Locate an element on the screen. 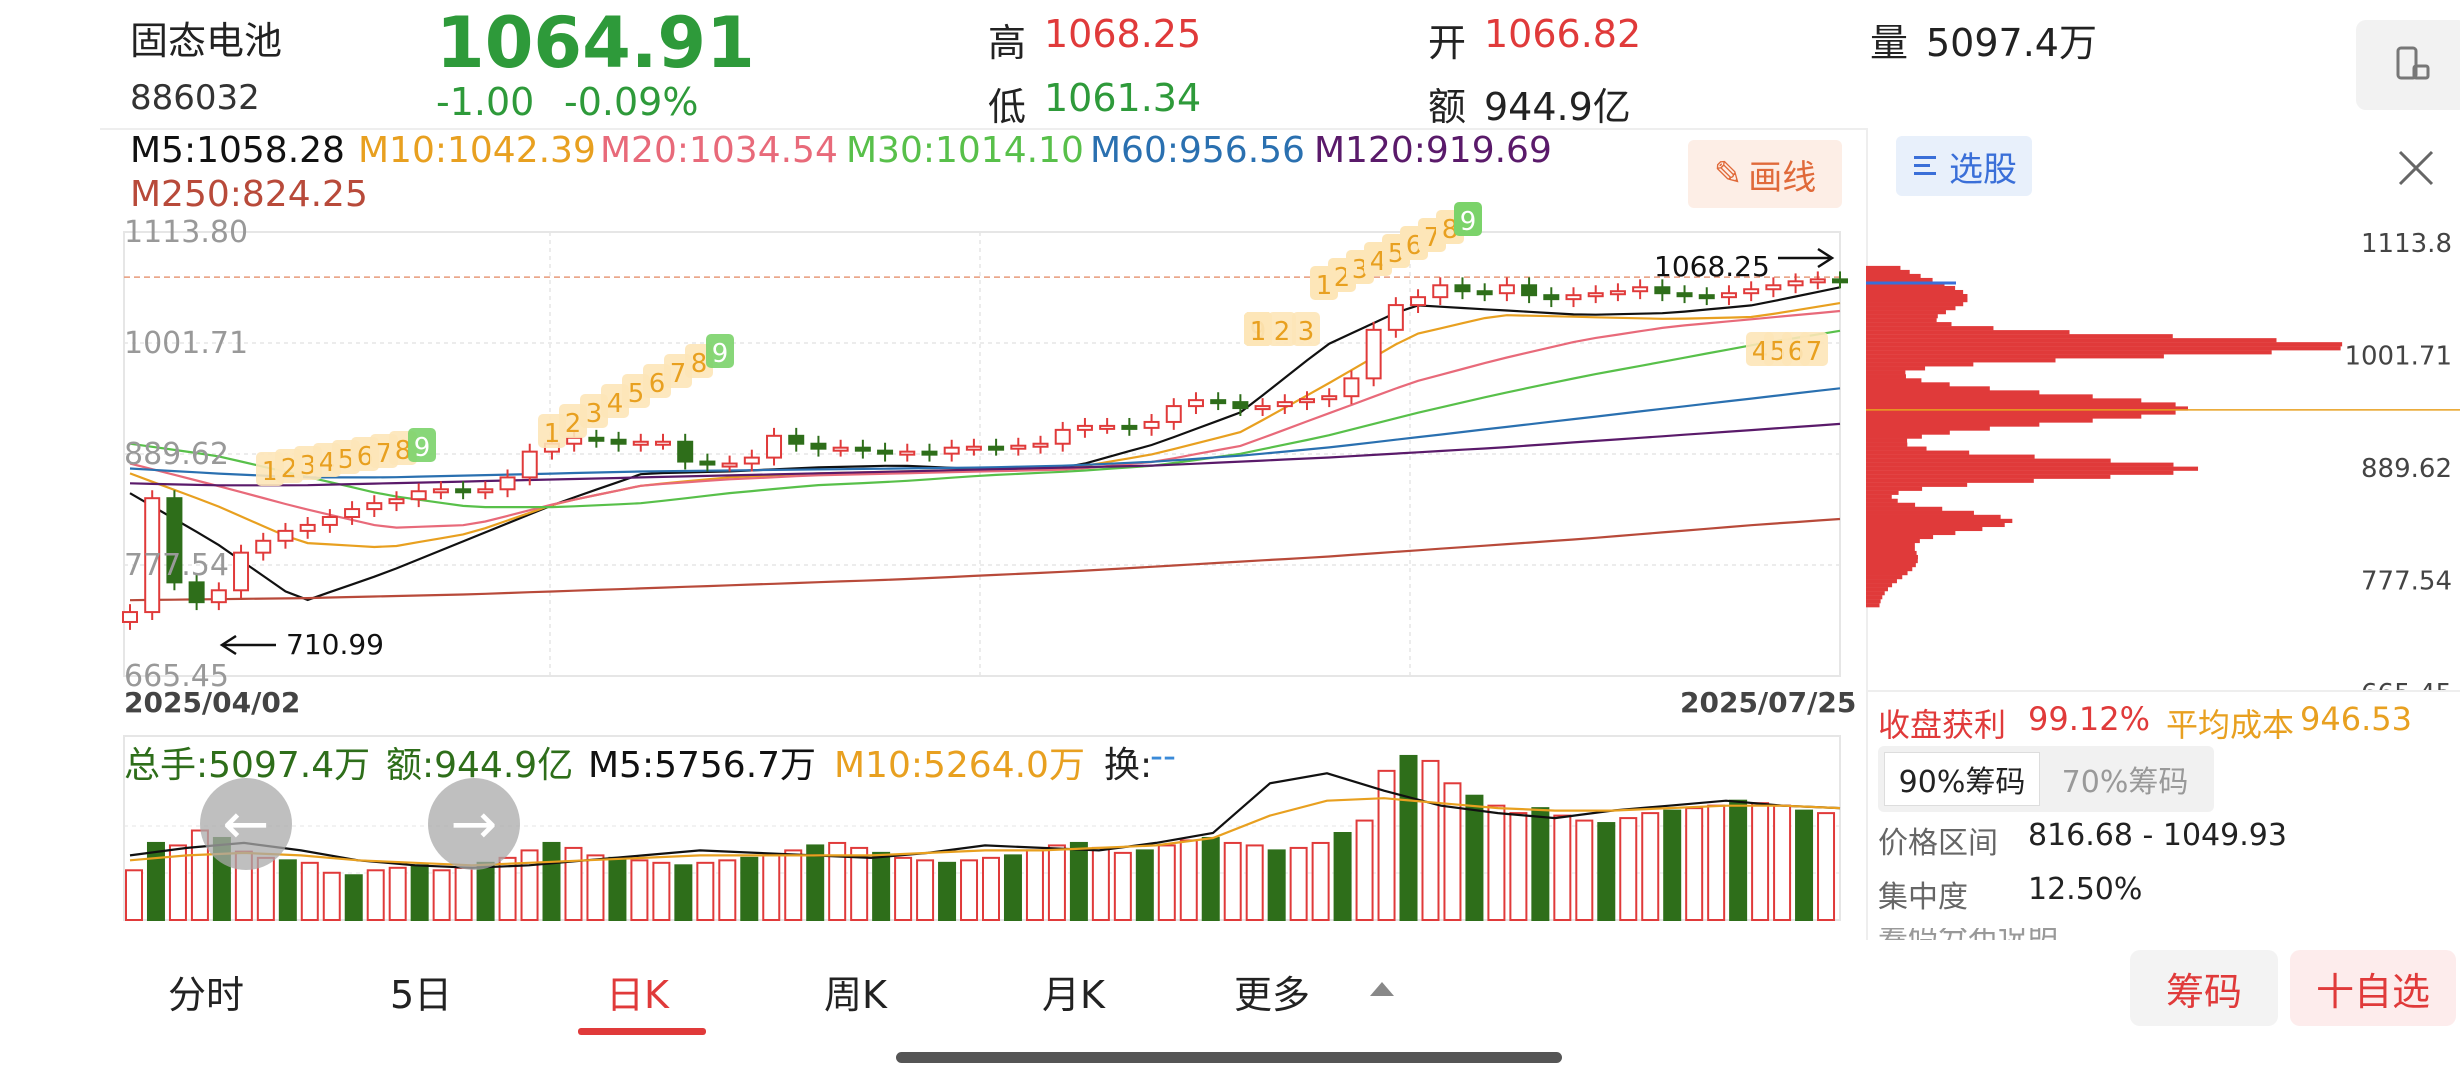 This screenshot has height=1080, width=2460. td-count: 3 is located at coordinates (308, 466).